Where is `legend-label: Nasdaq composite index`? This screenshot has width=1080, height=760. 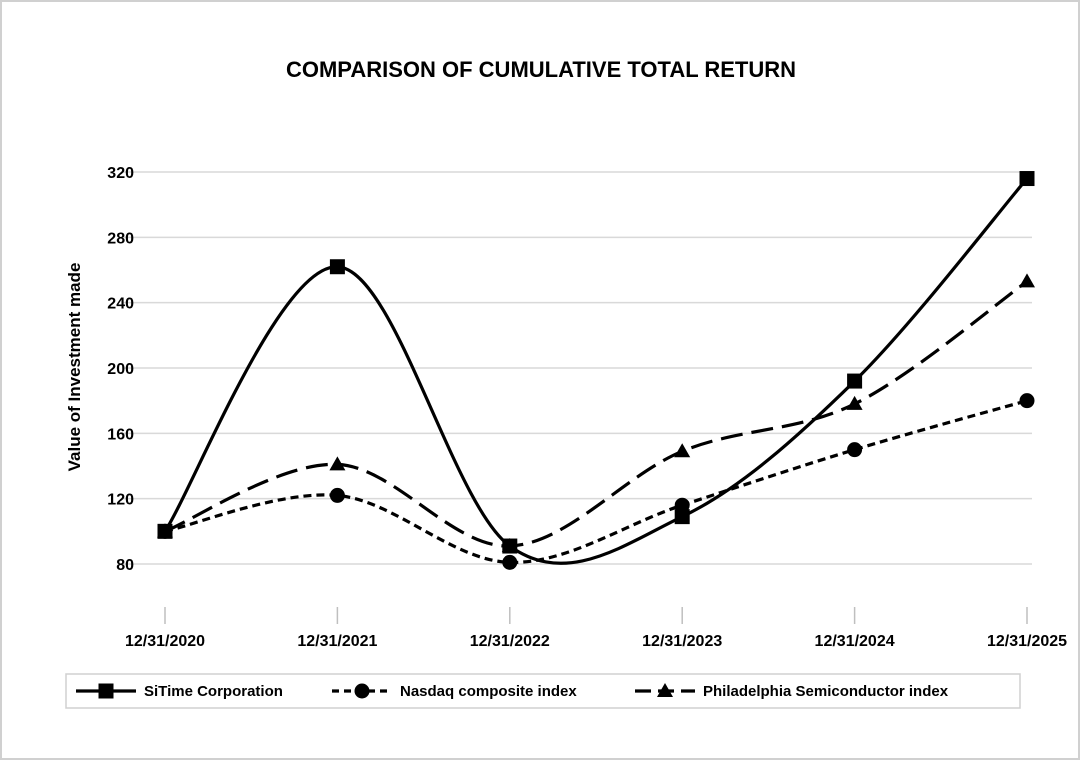 legend-label: Nasdaq composite index is located at coordinates (488, 691).